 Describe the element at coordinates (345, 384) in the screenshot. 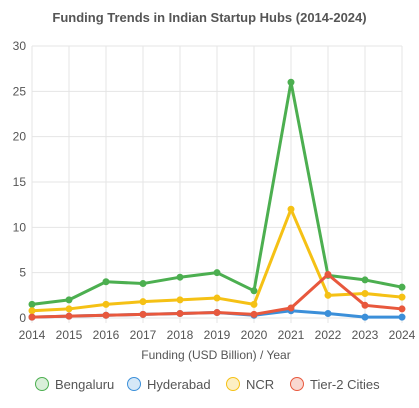

I see `legend-label: Tier-2 Cities` at that location.